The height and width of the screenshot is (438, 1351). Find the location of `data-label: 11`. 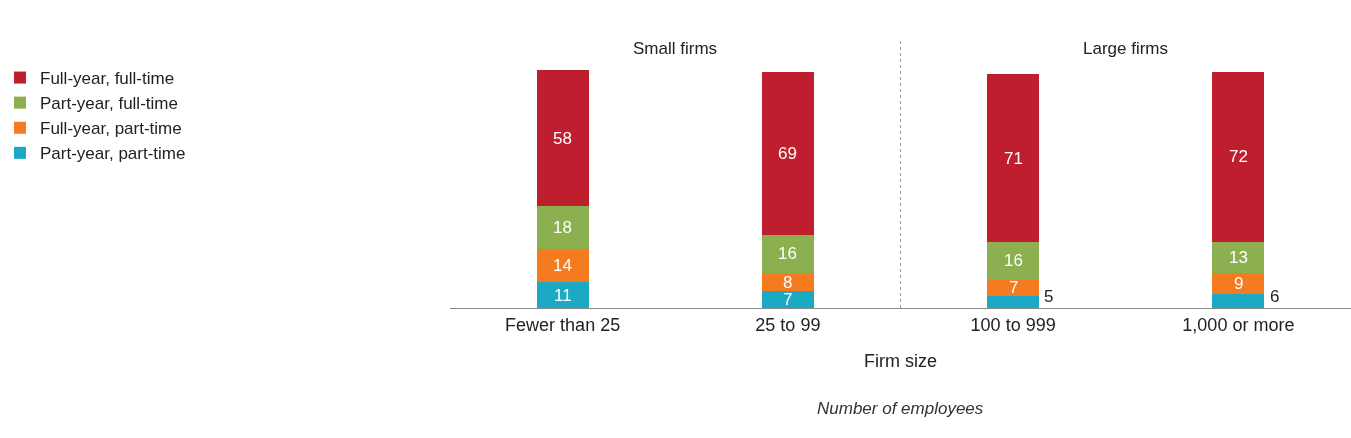

data-label: 11 is located at coordinates (563, 295).